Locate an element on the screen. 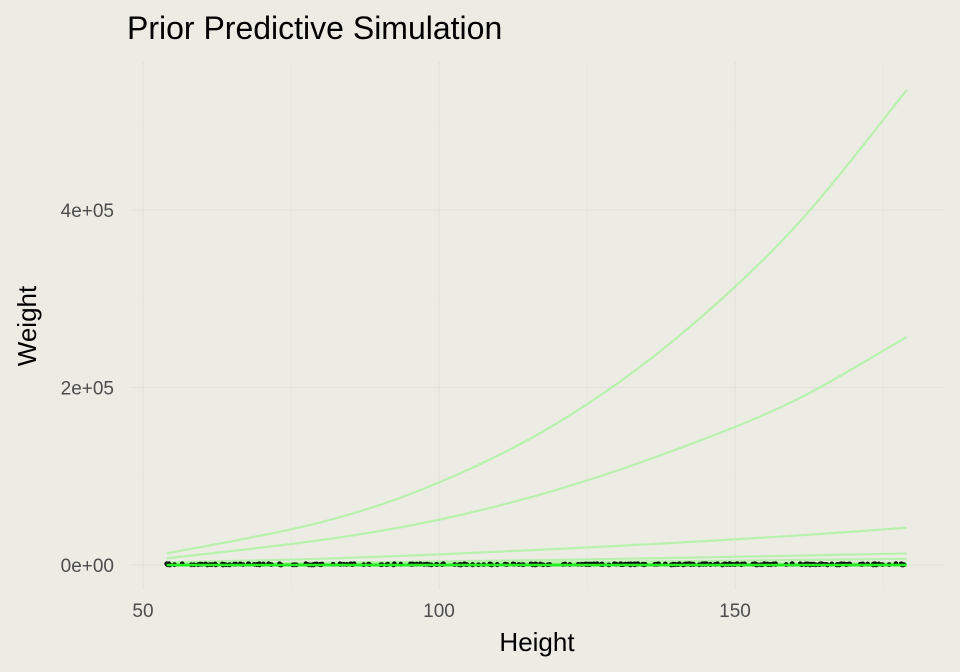  x-tick-label: 150 is located at coordinates (735, 611).